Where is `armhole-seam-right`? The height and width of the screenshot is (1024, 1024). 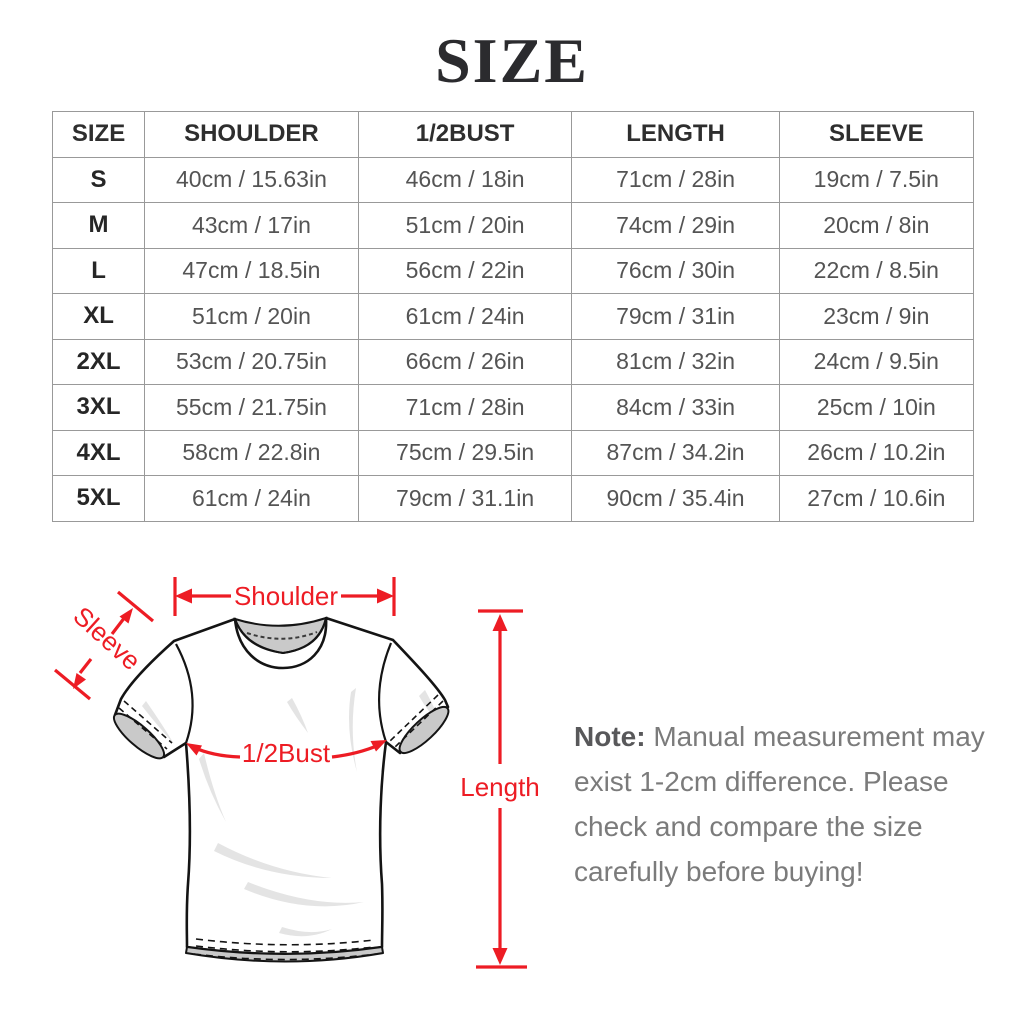 armhole-seam-right is located at coordinates (385, 692).